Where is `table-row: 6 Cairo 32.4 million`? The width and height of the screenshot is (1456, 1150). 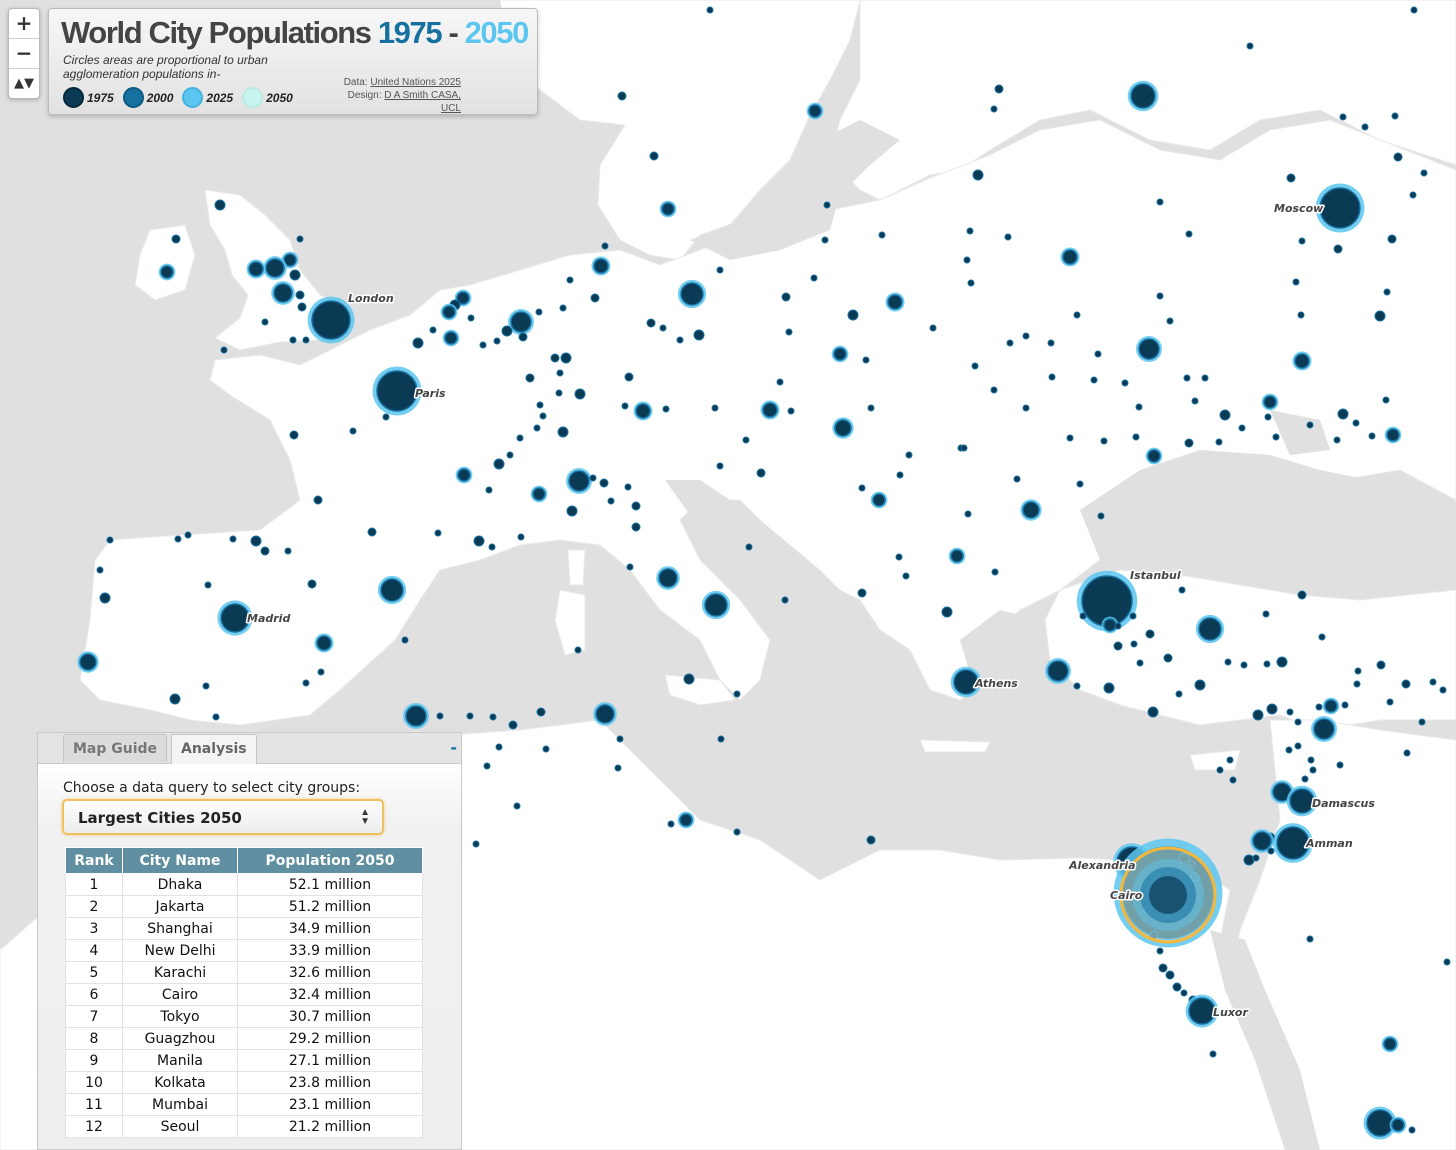
table-row: 6 Cairo 32.4 million is located at coordinates (244, 994).